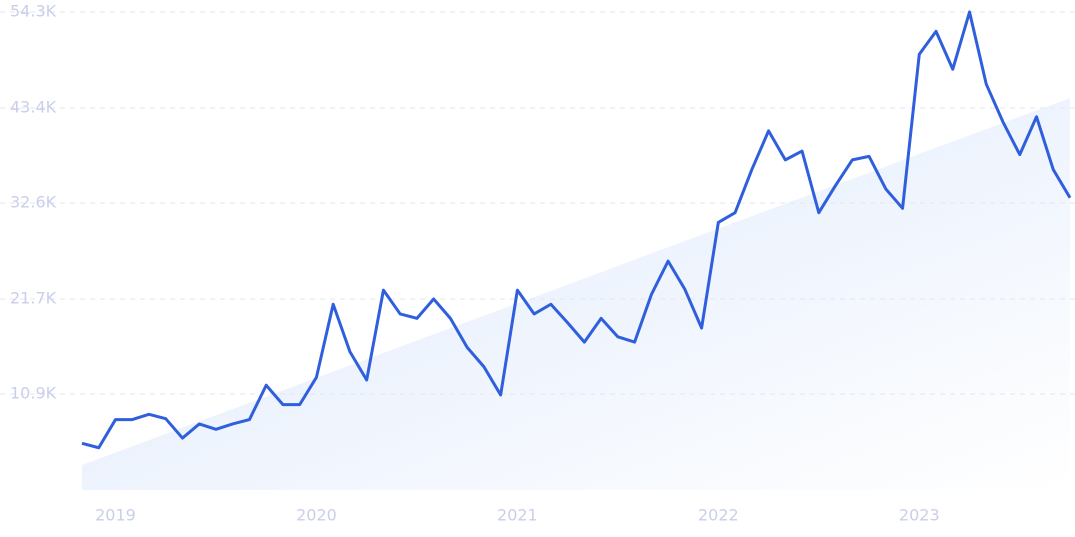  Describe the element at coordinates (33, 297) in the screenshot. I see `y-tick-label: 21.7K` at that location.